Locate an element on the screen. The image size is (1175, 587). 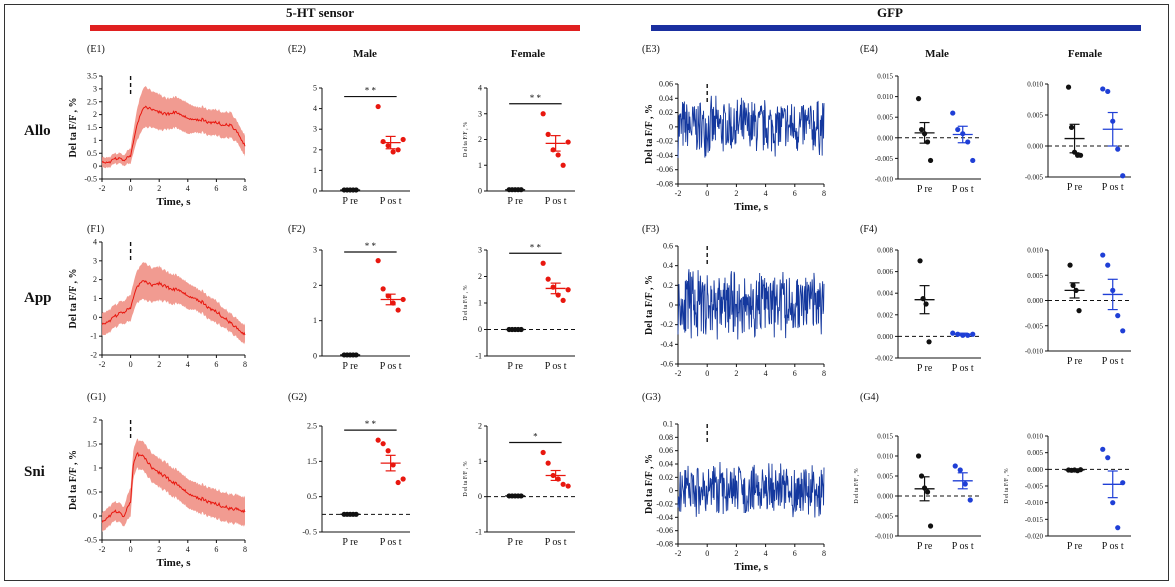
y-tick-label: 0.1 is located at coordinates (668, 424).